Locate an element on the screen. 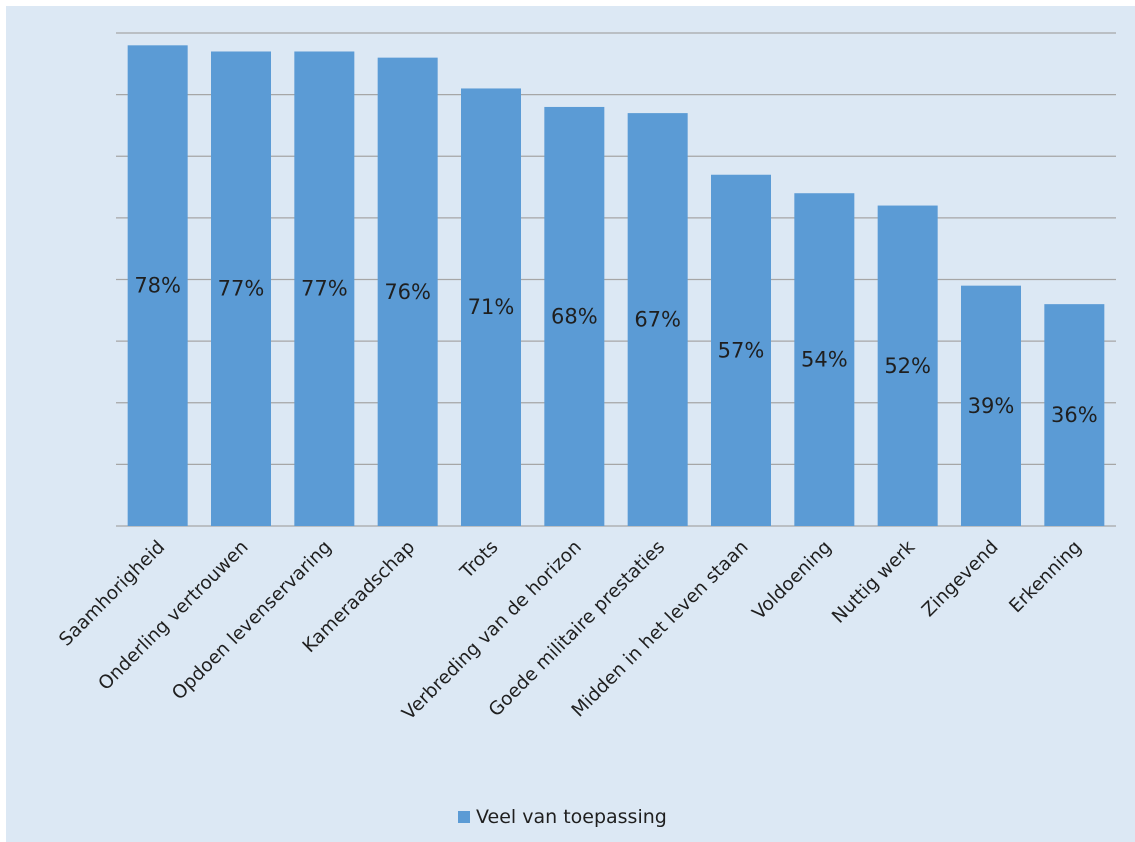  data-label: 68% is located at coordinates (574, 316).